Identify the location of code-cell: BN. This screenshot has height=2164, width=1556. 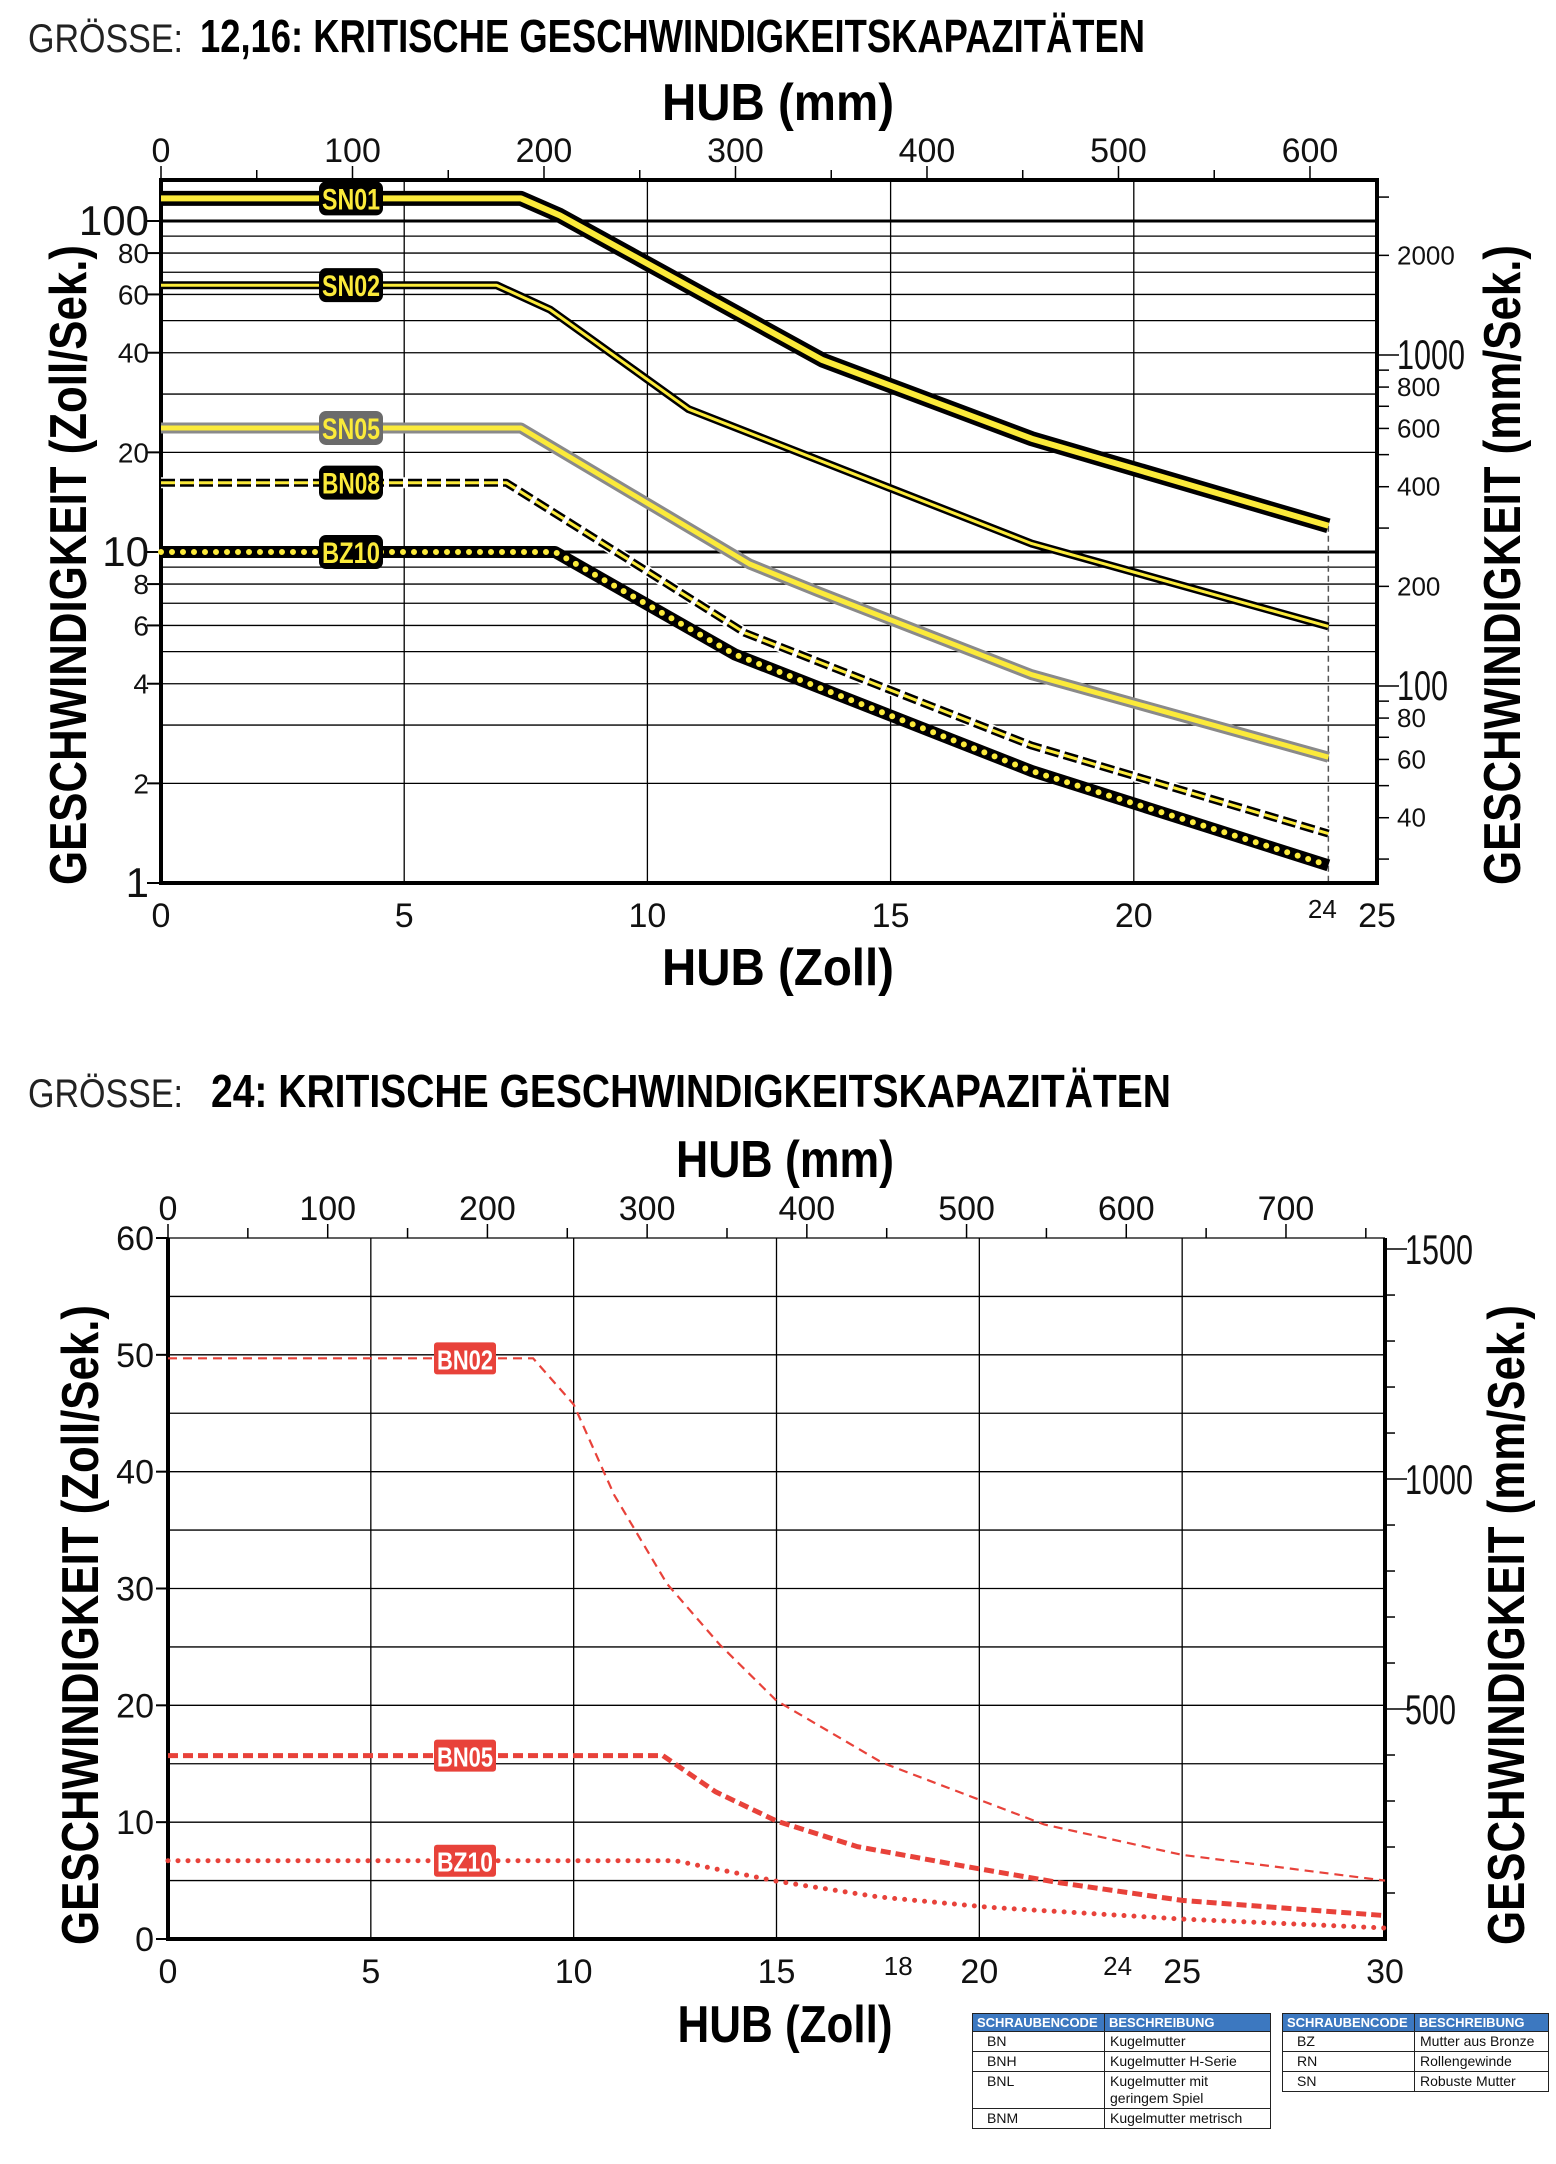
(1038, 2041).